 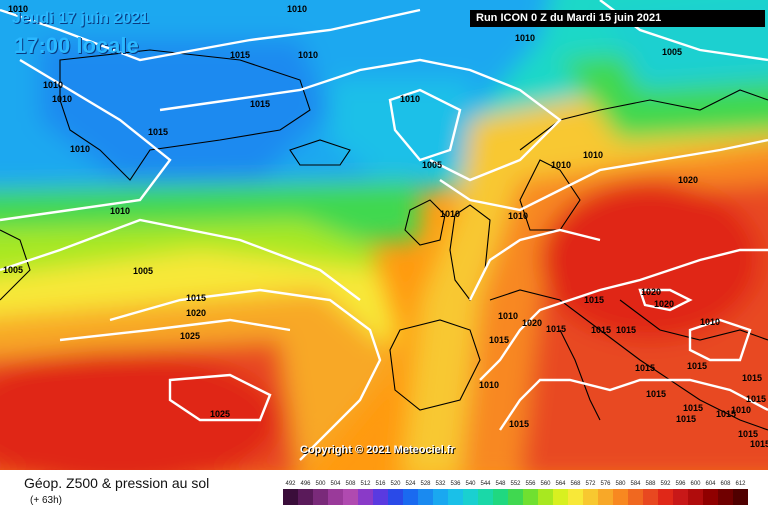 What do you see at coordinates (455, 484) in the screenshot?
I see `scale-tick-label: 536` at bounding box center [455, 484].